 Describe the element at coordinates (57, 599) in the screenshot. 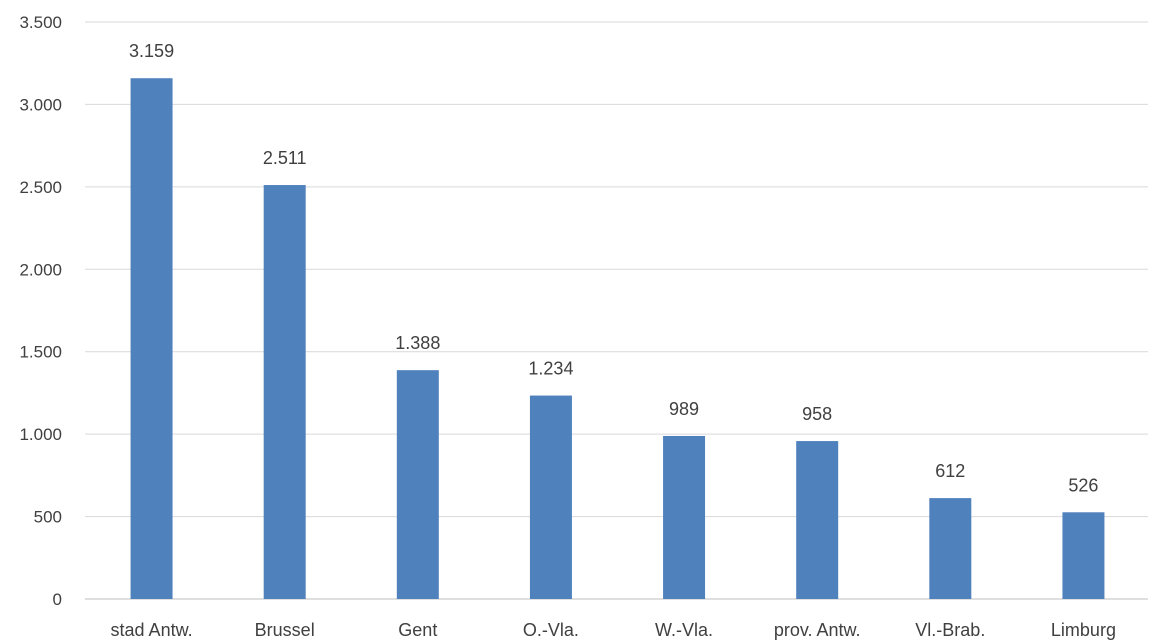

I see `y-tick-label: 0` at that location.